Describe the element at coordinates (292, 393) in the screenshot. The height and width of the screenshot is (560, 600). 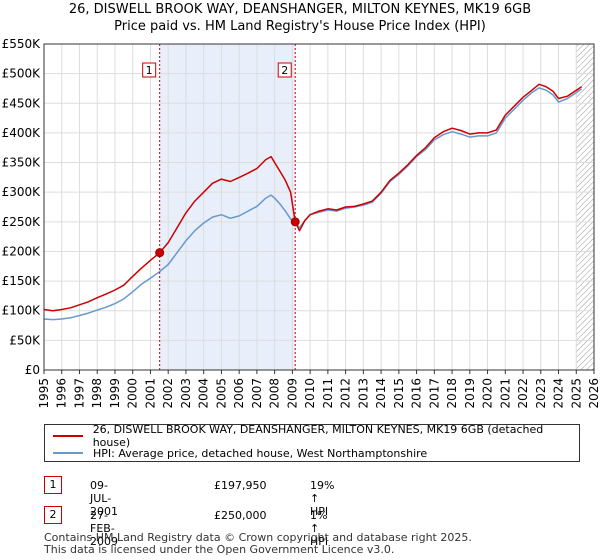
I see `x-tick-label: 2009` at that location.